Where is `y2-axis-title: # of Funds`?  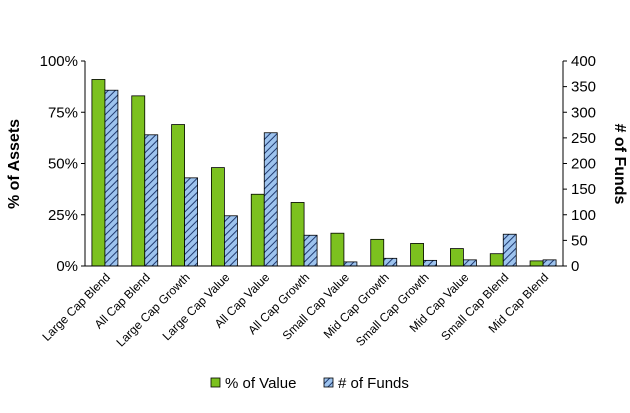
y2-axis-title: # of Funds is located at coordinates (619, 164).